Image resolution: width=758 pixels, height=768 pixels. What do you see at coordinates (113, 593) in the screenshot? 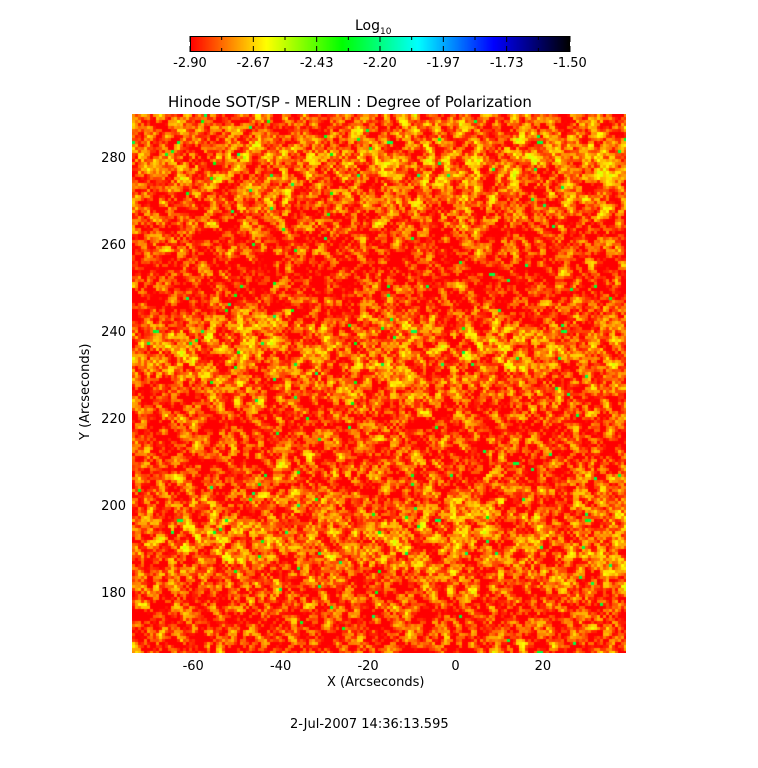
I see `y-tick-label: 180` at bounding box center [113, 593].